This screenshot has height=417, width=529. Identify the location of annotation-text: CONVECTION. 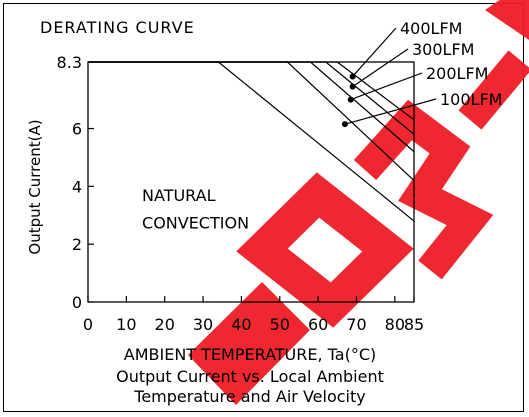
(195, 222).